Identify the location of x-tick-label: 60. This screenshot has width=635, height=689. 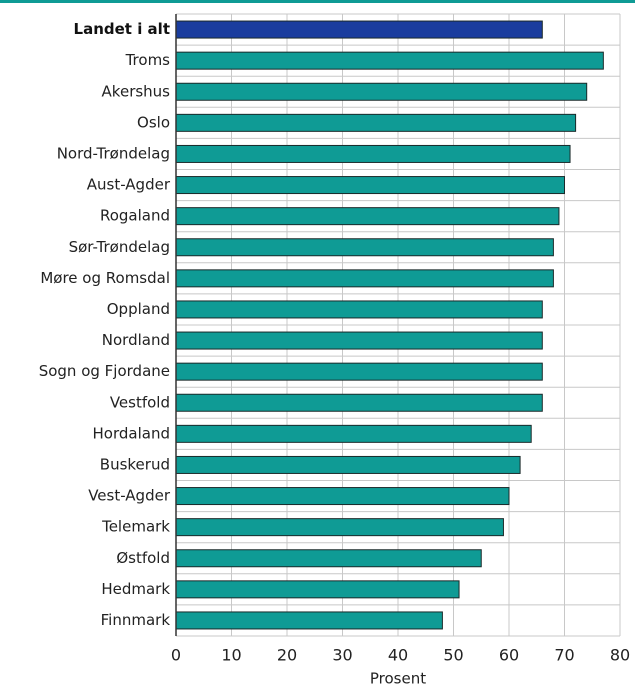
(509, 655).